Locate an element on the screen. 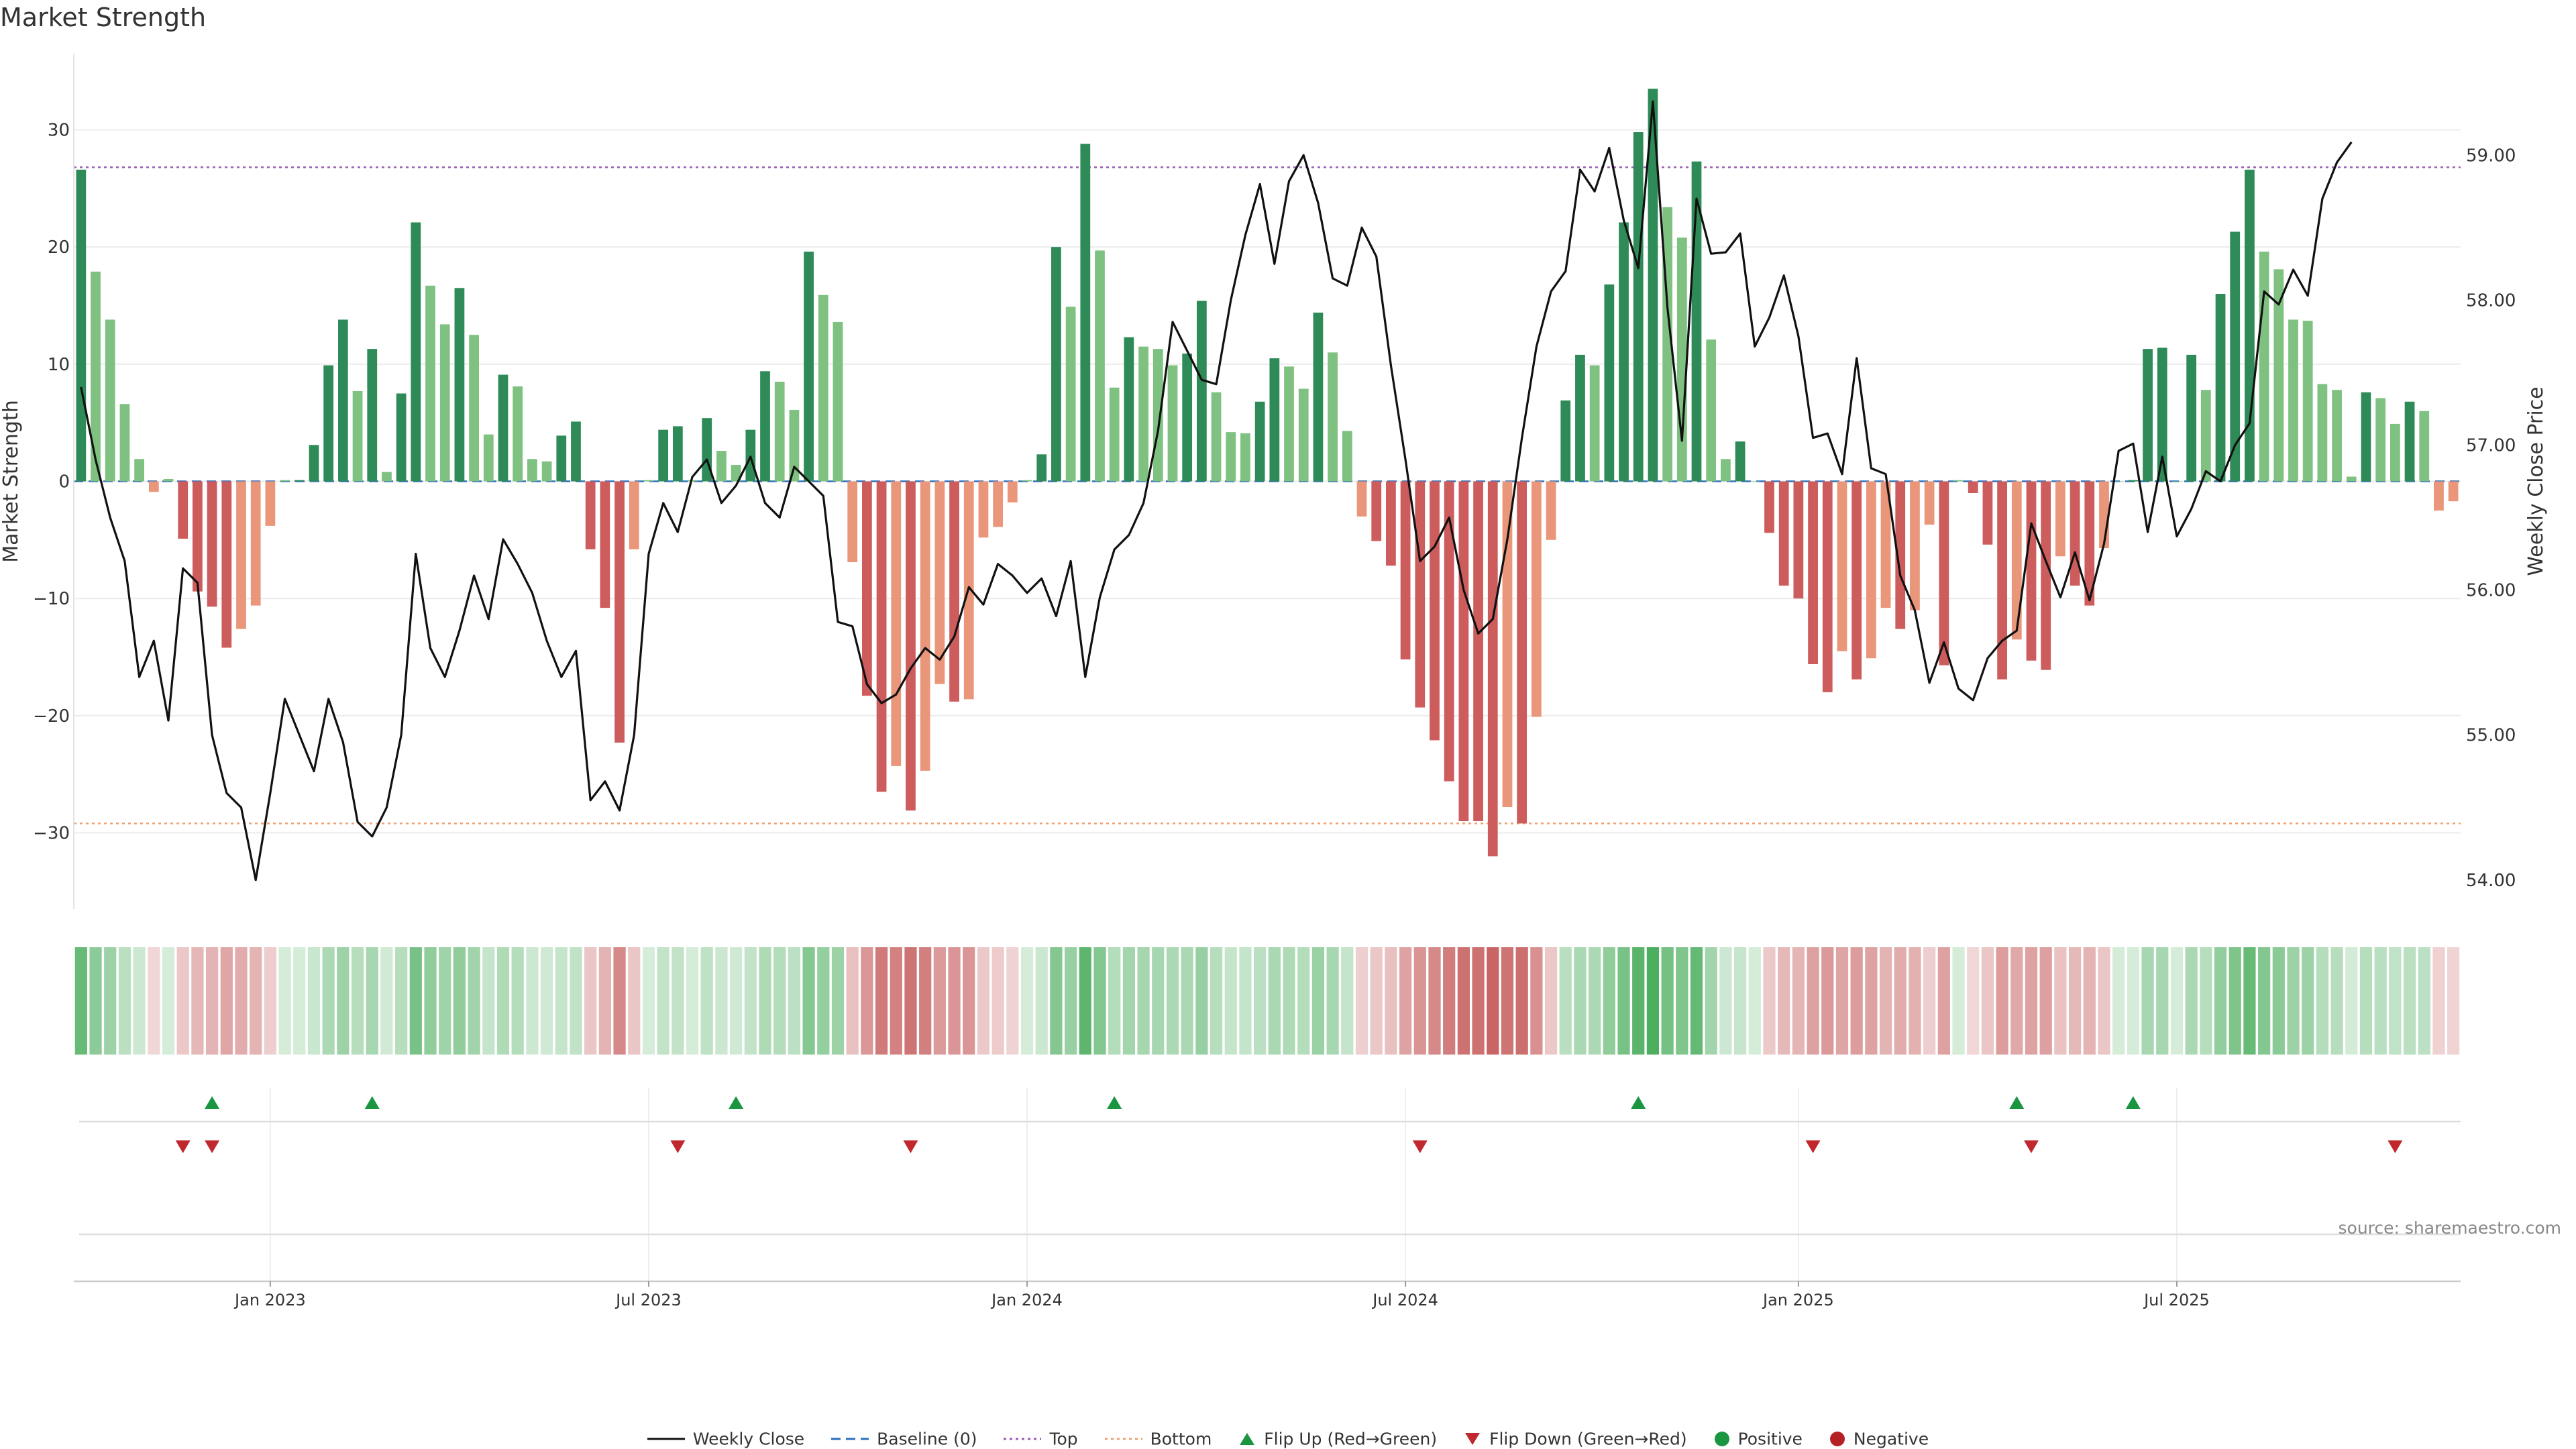  legend-item-weekly-close: Weekly Close is located at coordinates (725, 1438).